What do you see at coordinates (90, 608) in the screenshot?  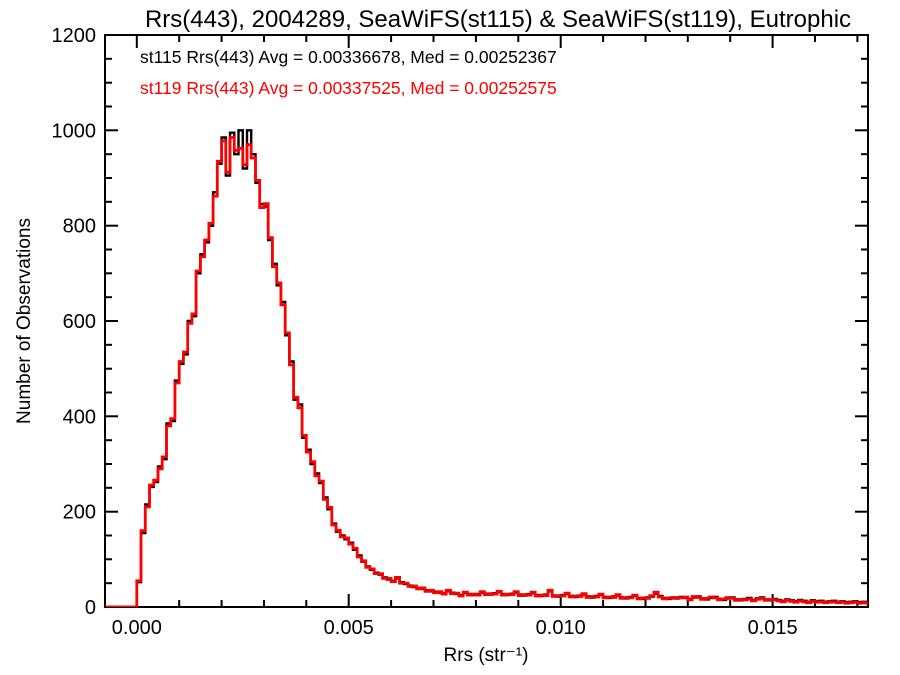 I see `y-tick-label: 0` at bounding box center [90, 608].